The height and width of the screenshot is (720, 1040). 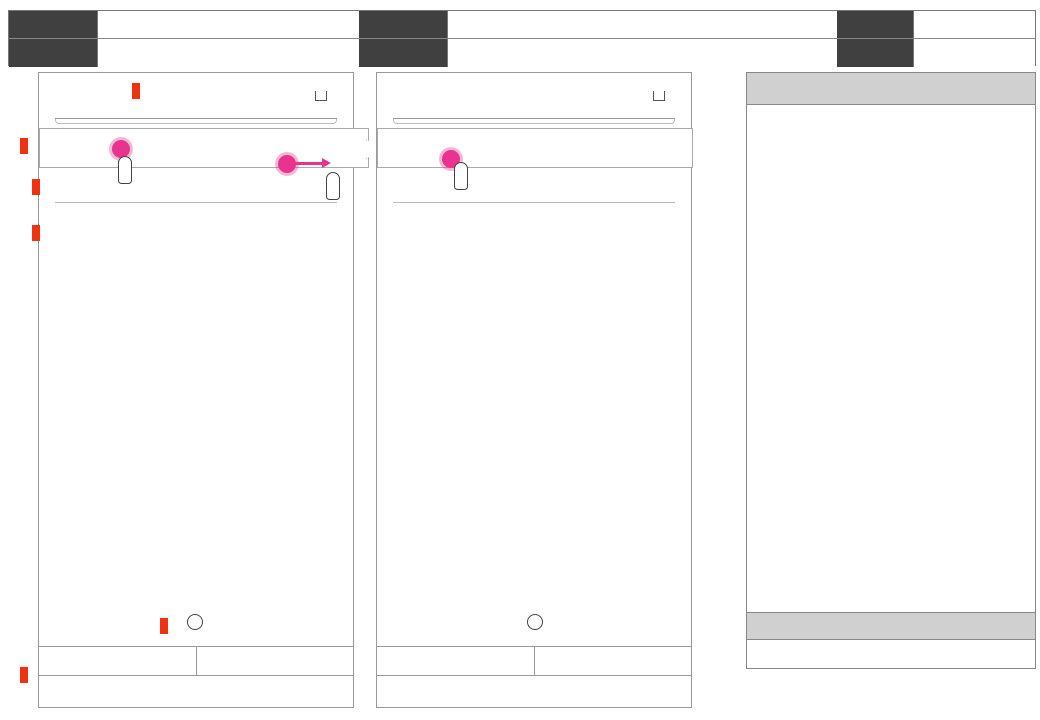 What do you see at coordinates (308, 163) in the screenshot?
I see `swipe-line` at bounding box center [308, 163].